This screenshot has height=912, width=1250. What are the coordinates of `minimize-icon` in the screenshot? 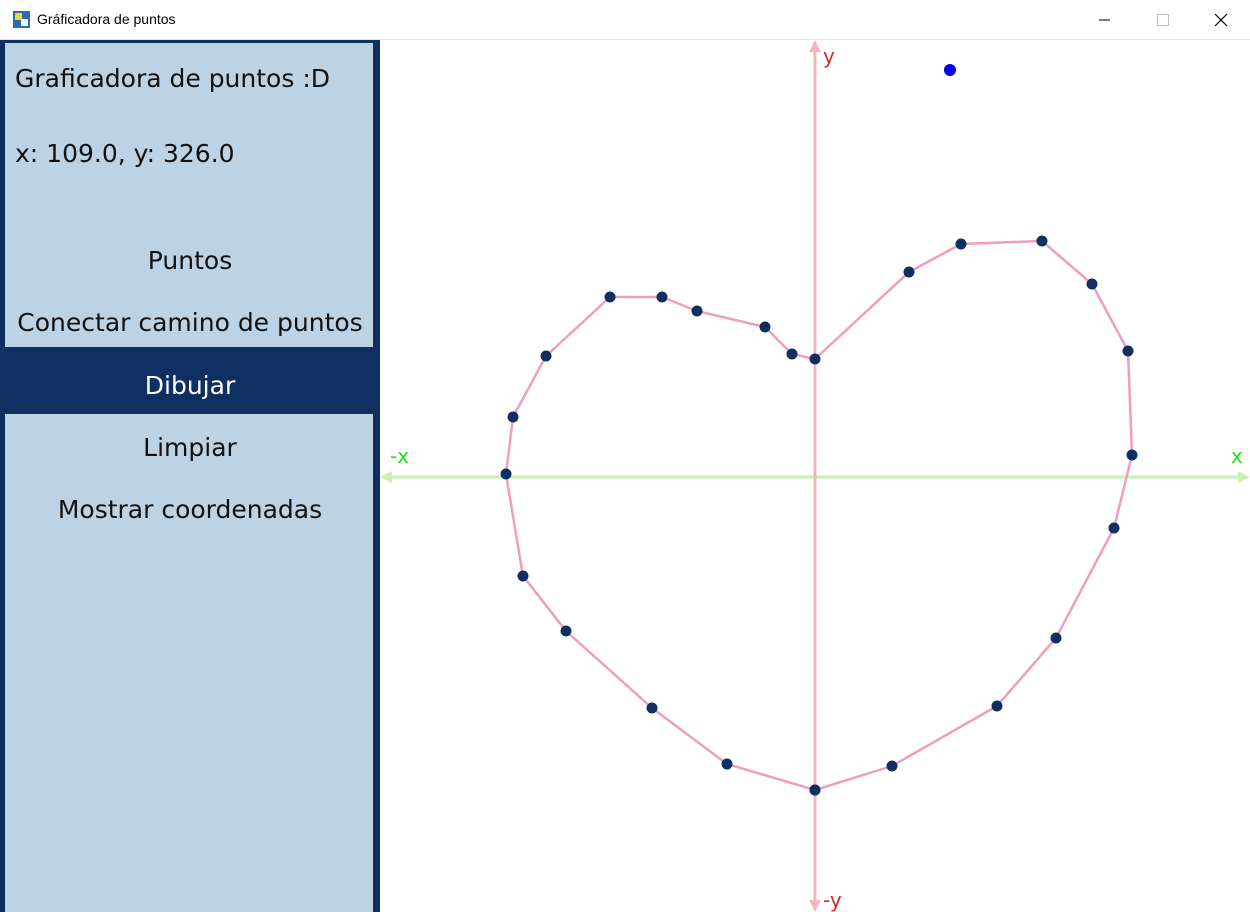 It's located at (1104, 20).